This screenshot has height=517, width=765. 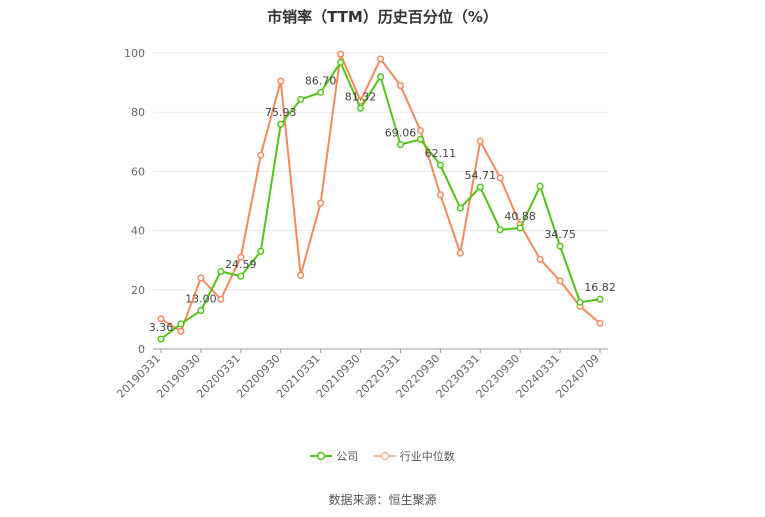 What do you see at coordinates (520, 216) in the screenshot?
I see `data-label: 40.88` at bounding box center [520, 216].